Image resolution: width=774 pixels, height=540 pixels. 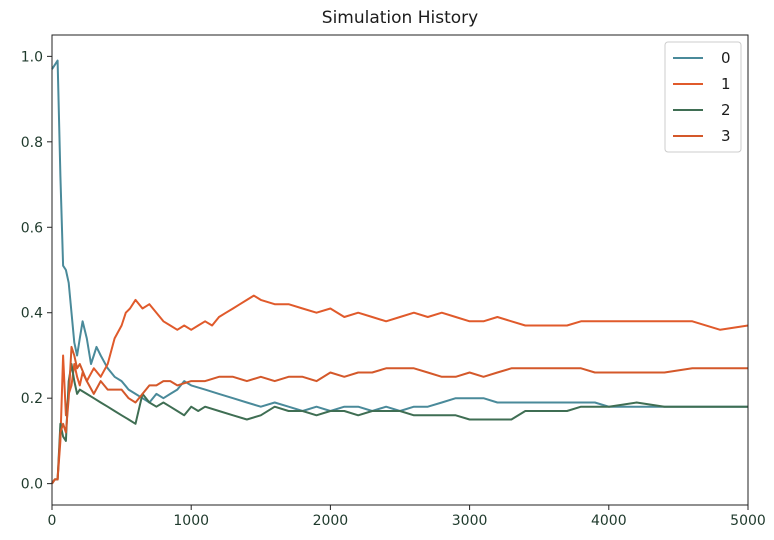 What do you see at coordinates (191, 521) in the screenshot?
I see `x-tick-label: 1000` at bounding box center [191, 521].